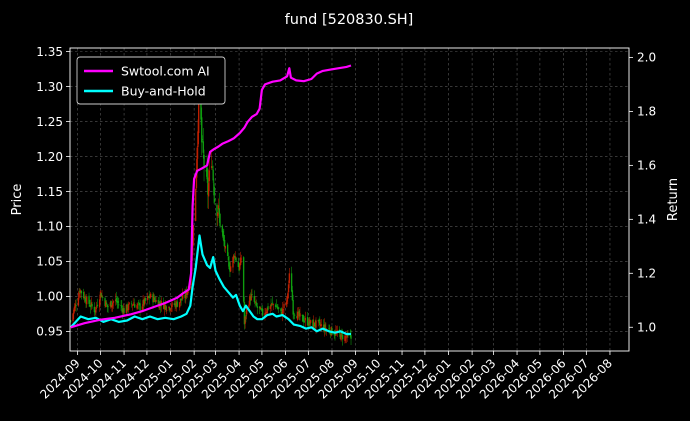 Image resolution: width=690 pixels, height=421 pixels. Describe the element at coordinates (642, 193) in the screenshot. I see `y-axis-right: 1.0 1.2 1.4 1.6 1.8 2.0` at that location.